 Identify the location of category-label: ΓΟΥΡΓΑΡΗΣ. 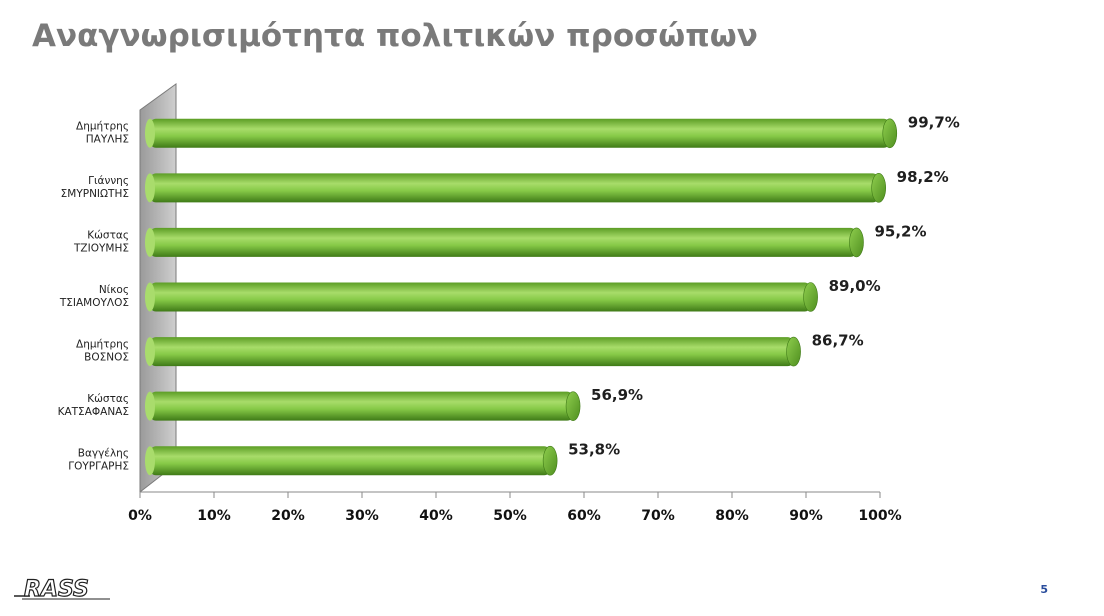
(98, 467).